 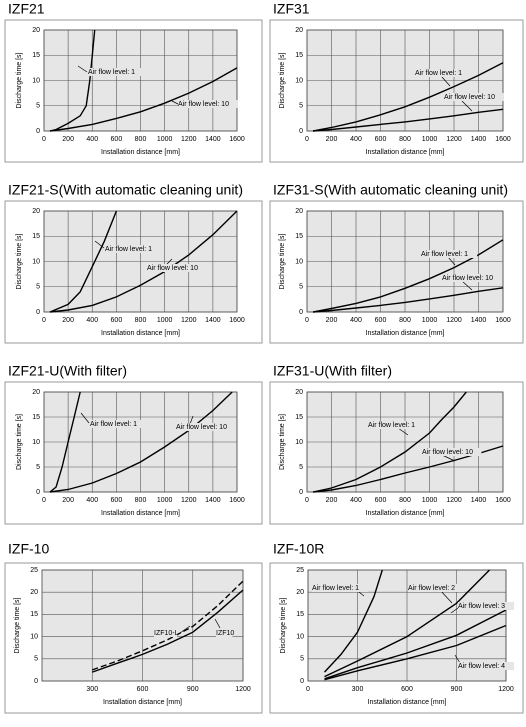 What do you see at coordinates (298, 549) in the screenshot?
I see `chart-title: IZF-10R` at bounding box center [298, 549].